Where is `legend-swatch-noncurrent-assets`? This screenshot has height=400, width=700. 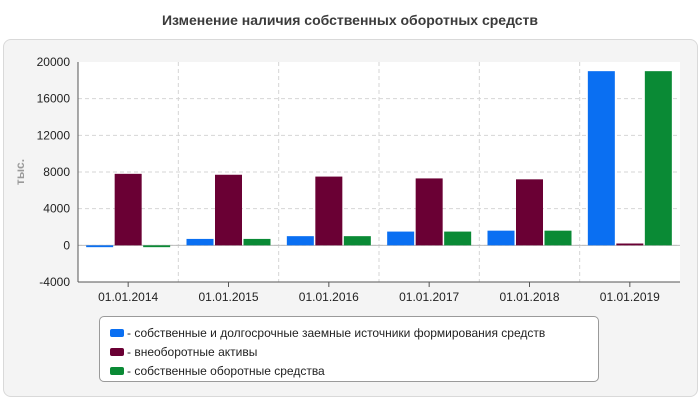
legend-swatch-noncurrent-assets is located at coordinates (117, 351).